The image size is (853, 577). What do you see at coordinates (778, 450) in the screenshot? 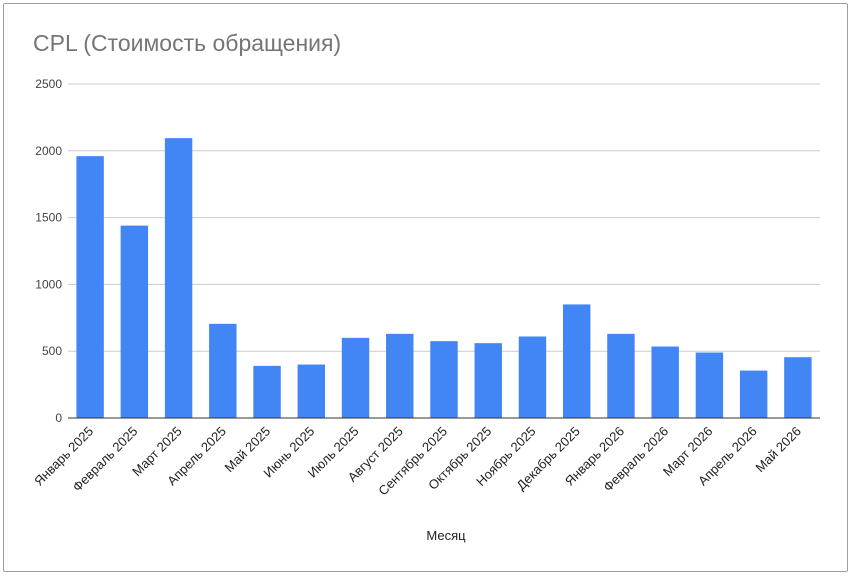
I see `x-tick-label: Май 2026` at bounding box center [778, 450].